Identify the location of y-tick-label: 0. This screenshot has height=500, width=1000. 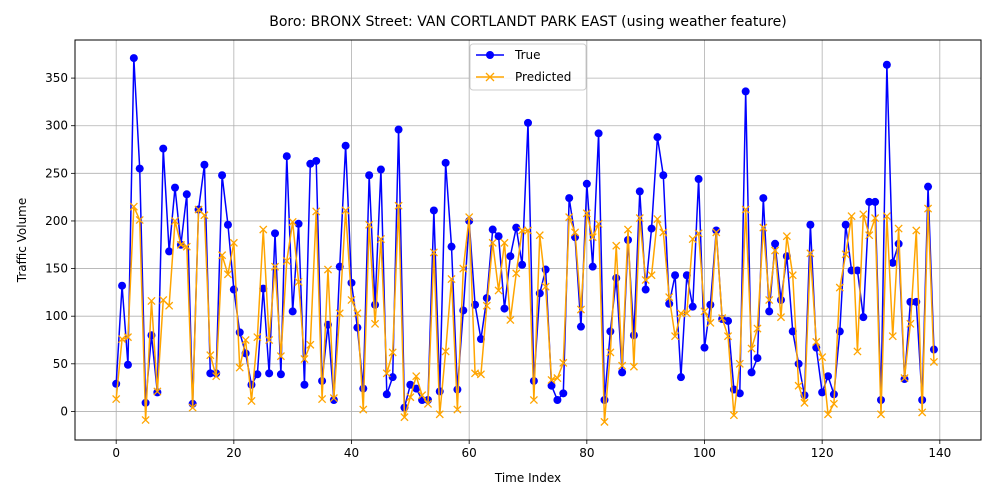
(64, 411).